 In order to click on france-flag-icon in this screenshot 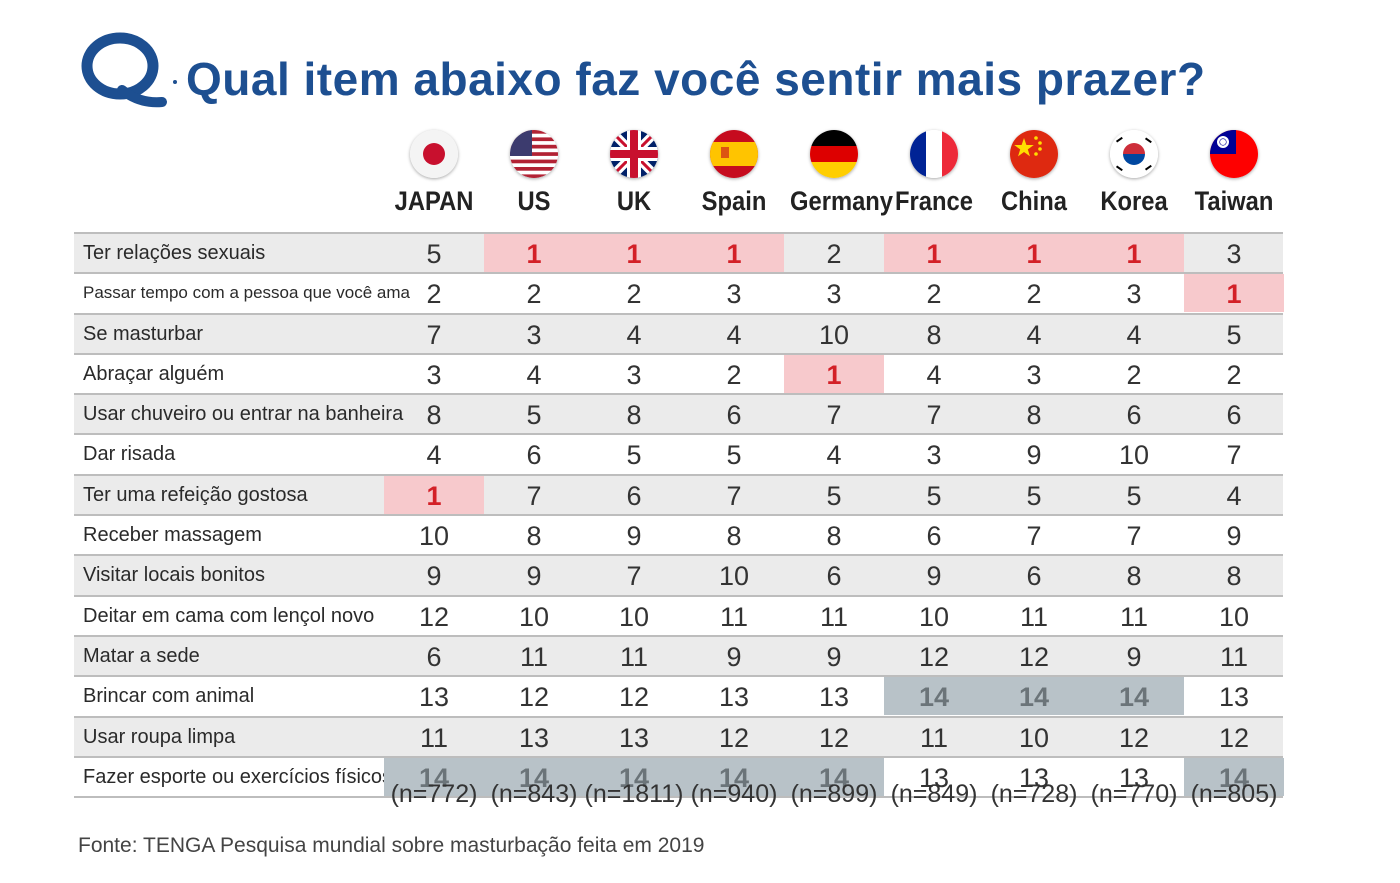, I will do `click(934, 154)`.